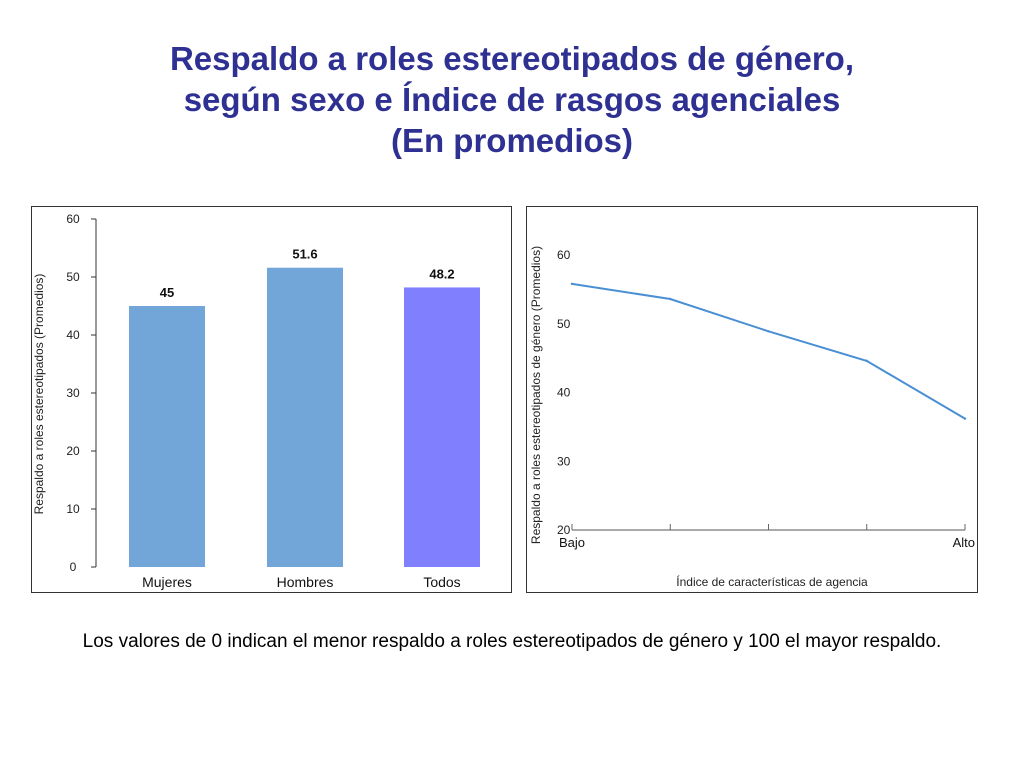 The image size is (1024, 768). I want to click on bar-ytick-label: 10, so click(73, 509).